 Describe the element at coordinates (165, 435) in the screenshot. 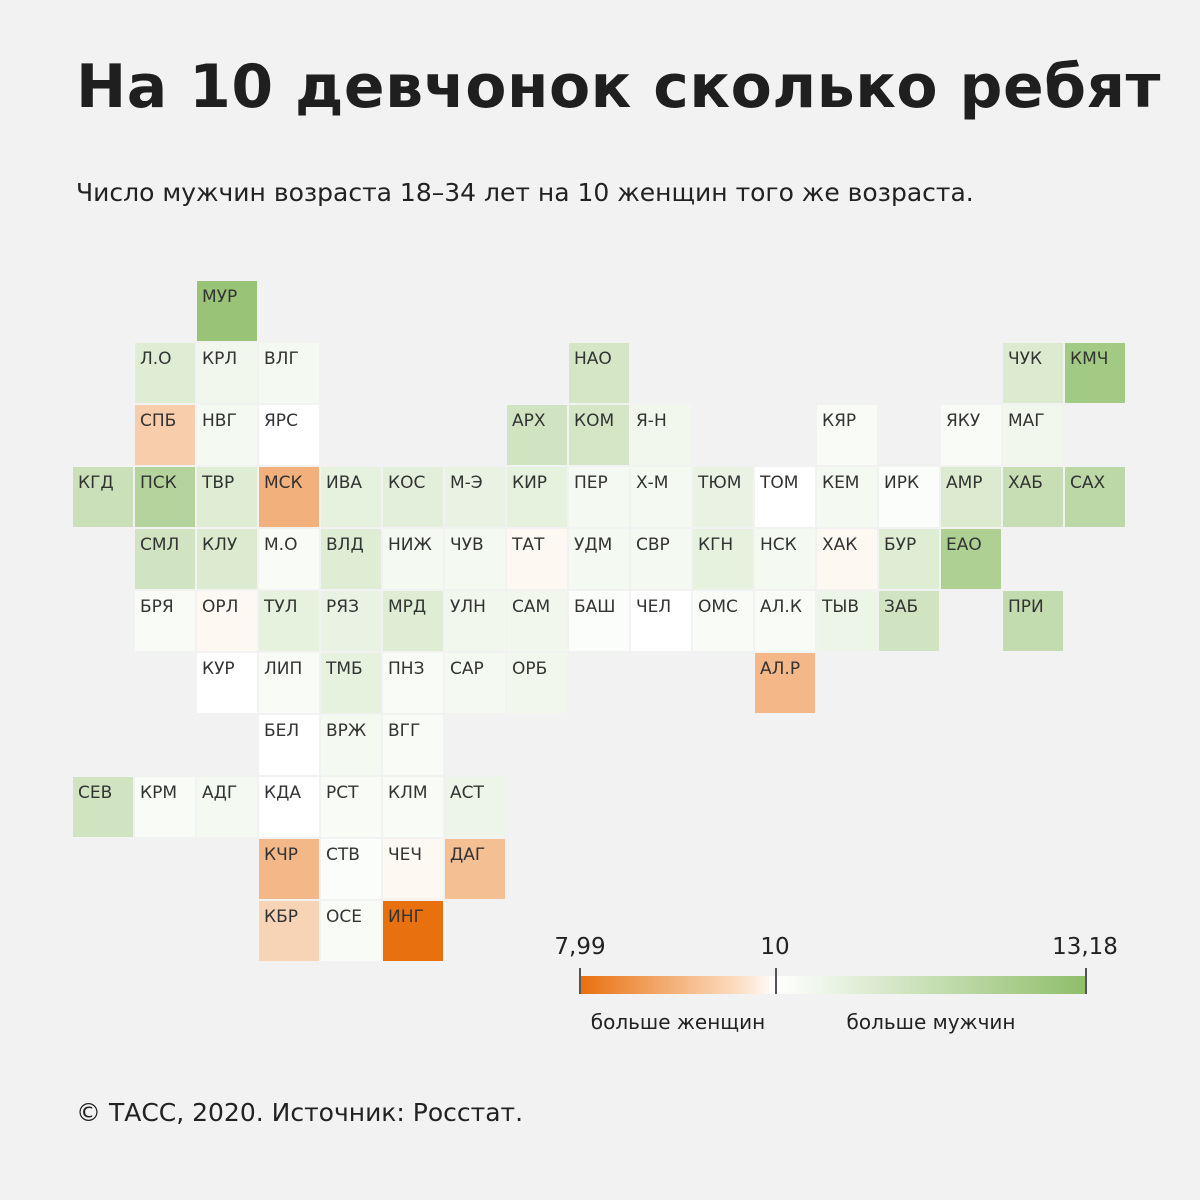

I see `region-tile-7: СПБ` at that location.